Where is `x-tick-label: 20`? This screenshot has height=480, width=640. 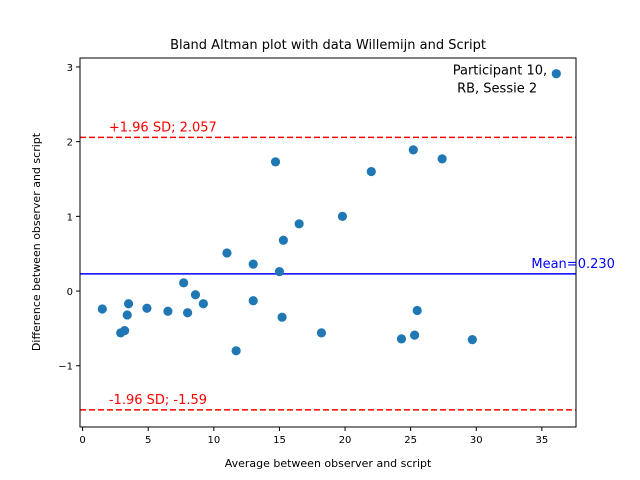
x-tick-label: 20 is located at coordinates (345, 440).